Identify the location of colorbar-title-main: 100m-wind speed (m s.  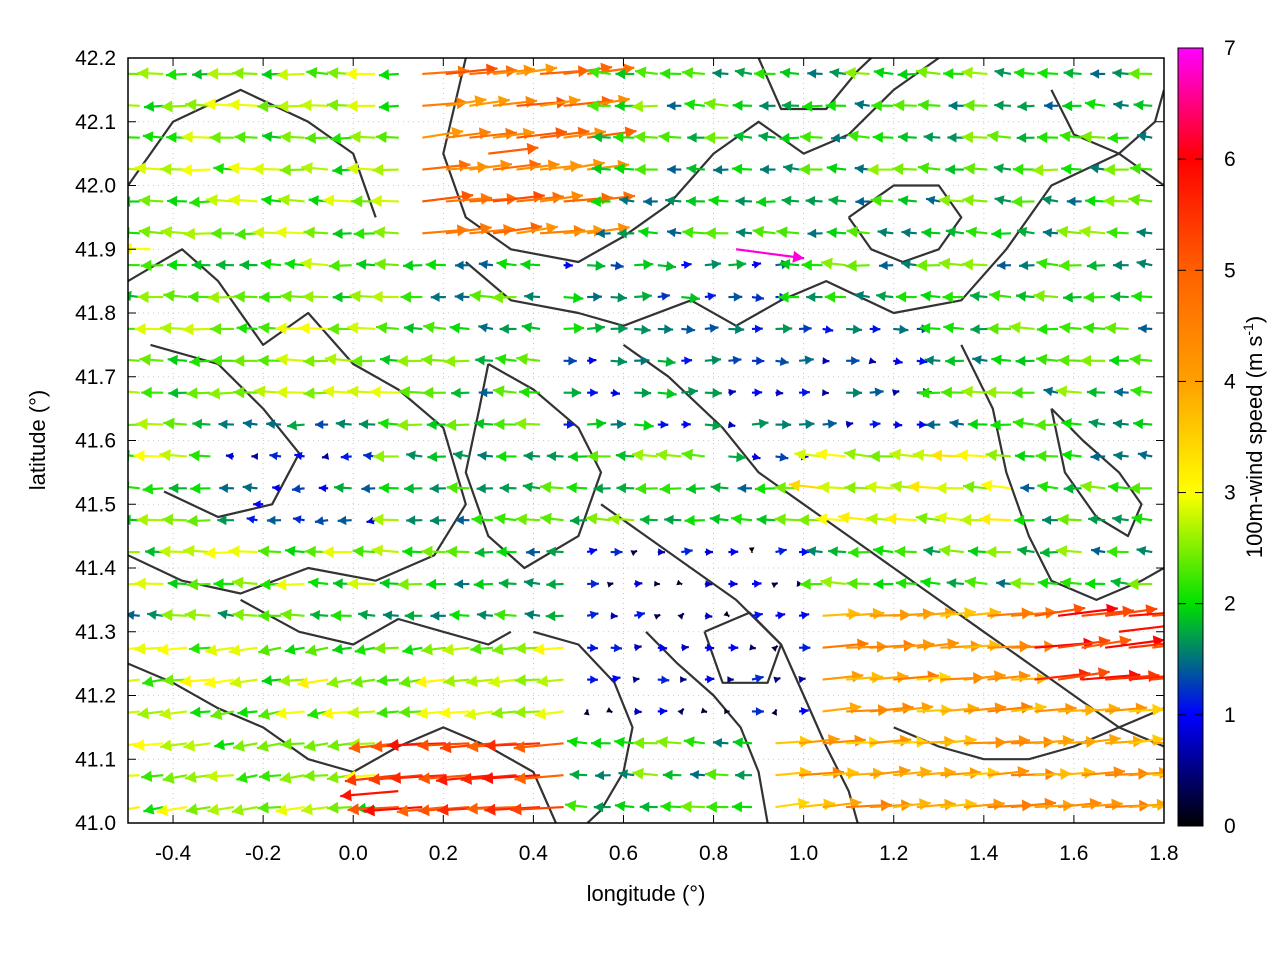
(1254, 447).